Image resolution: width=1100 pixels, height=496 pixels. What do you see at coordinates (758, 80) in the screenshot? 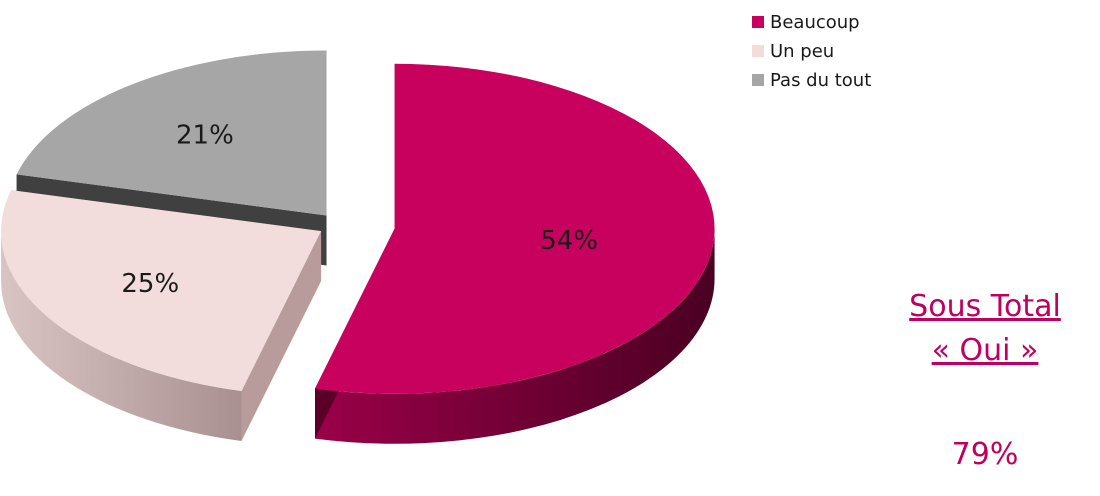
I see `legend-swatch-pas-du-tout` at bounding box center [758, 80].